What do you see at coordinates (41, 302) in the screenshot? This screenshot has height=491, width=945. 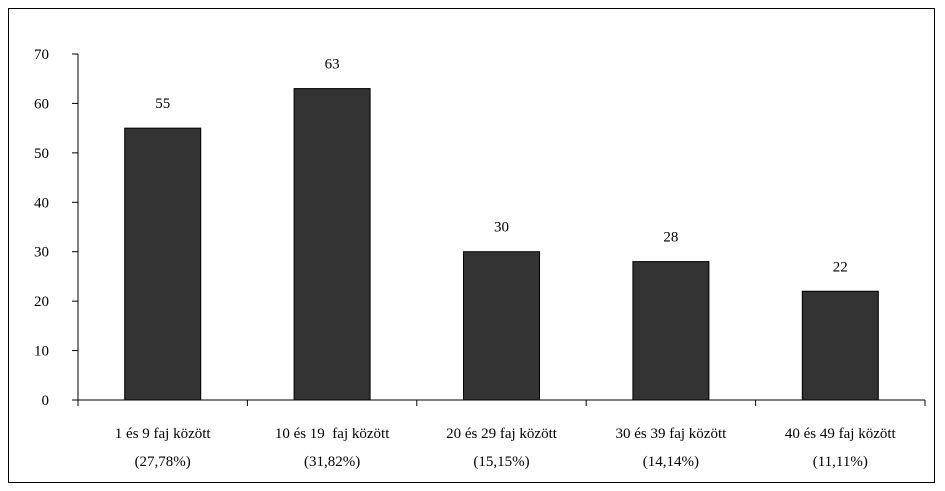 I see `y-tick-label: 20` at bounding box center [41, 302].